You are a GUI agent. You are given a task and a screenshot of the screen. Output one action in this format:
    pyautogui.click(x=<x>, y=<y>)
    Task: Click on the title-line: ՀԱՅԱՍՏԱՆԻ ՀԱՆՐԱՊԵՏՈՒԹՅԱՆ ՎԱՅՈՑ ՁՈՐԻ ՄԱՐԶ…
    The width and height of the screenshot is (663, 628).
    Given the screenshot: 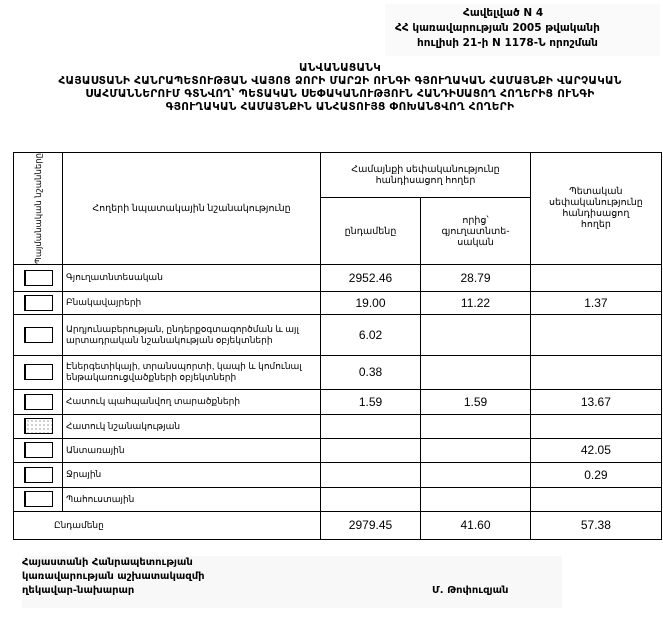 What is the action you would take?
    pyautogui.click(x=340, y=81)
    